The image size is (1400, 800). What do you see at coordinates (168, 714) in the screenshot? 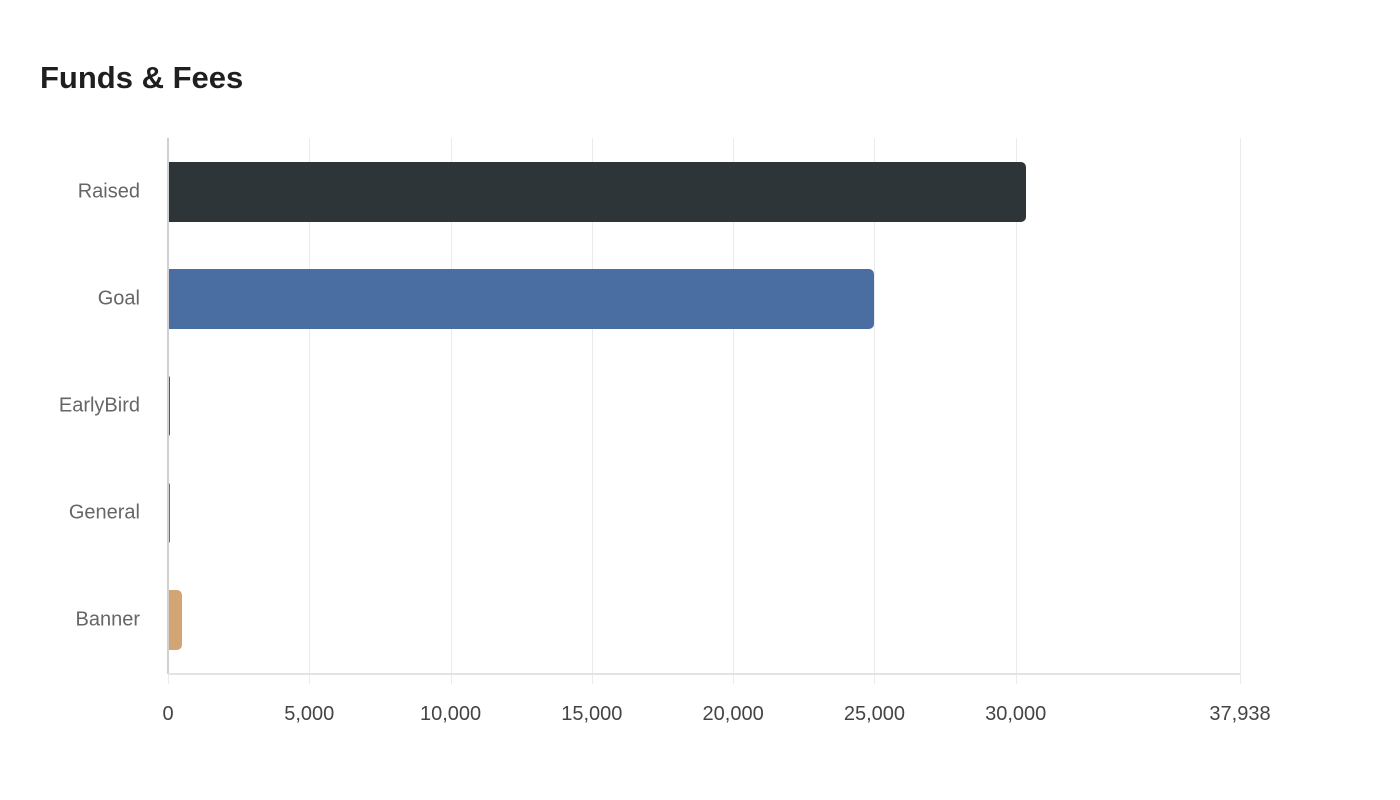
I see `x-tick-label: 0` at bounding box center [168, 714].